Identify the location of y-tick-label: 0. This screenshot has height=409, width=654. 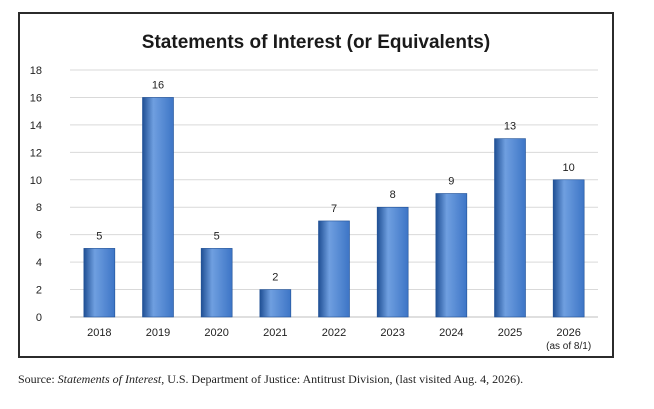
(39, 318).